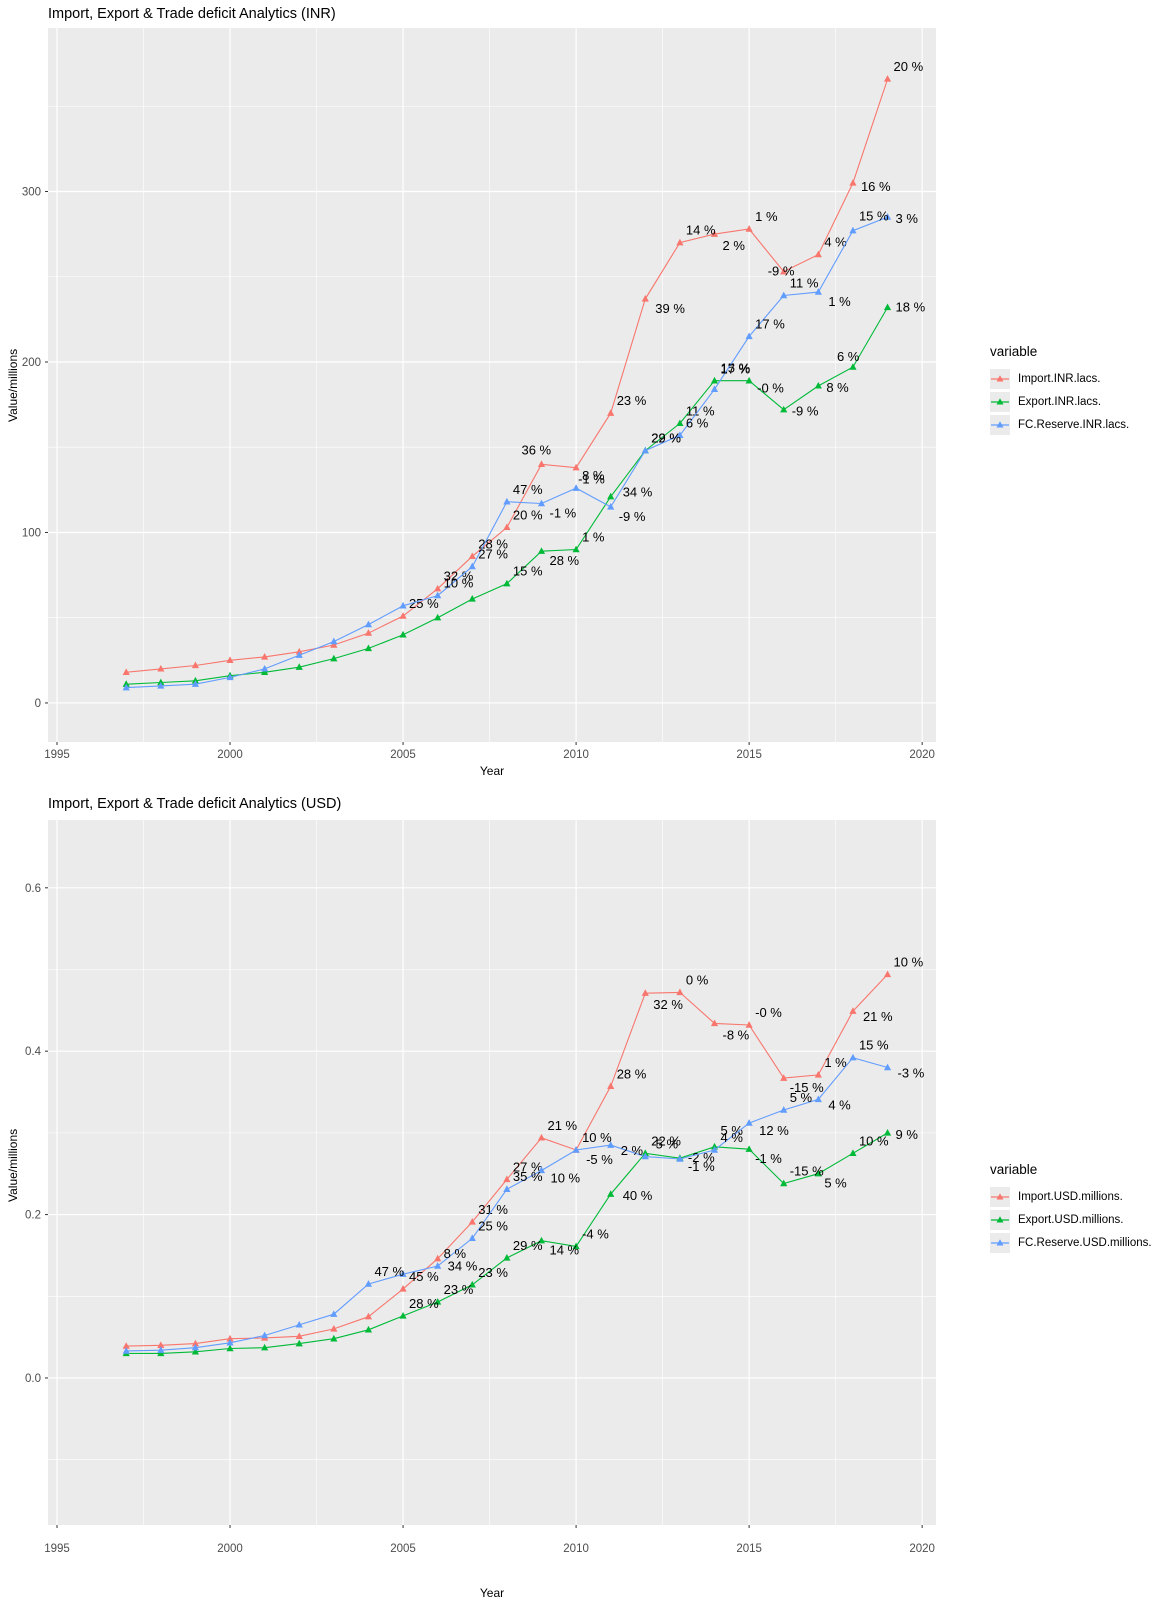  What do you see at coordinates (1060, 401) in the screenshot?
I see `inr-legend-label-export: Export.INR.lacs.` at bounding box center [1060, 401].